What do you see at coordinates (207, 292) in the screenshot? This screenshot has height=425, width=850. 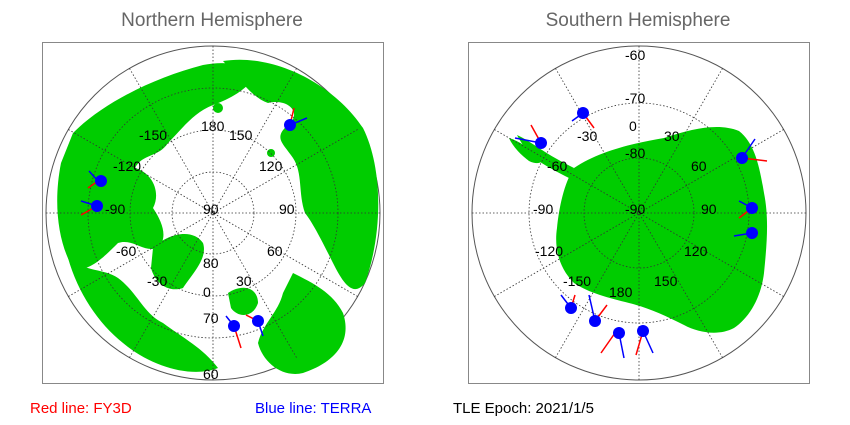 I see `north-lon-label: 0` at bounding box center [207, 292].